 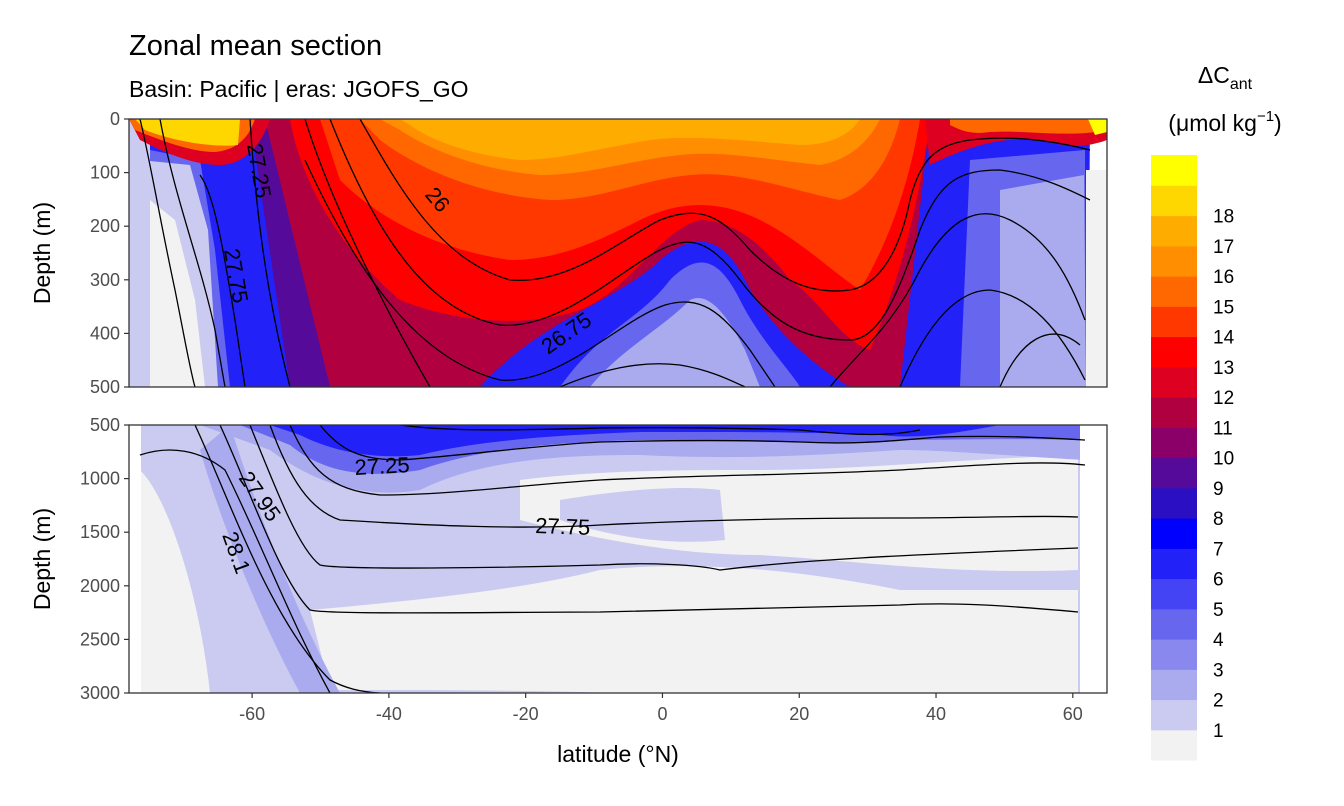 I want to click on lower-deep-white, so click(x=694, y=629).